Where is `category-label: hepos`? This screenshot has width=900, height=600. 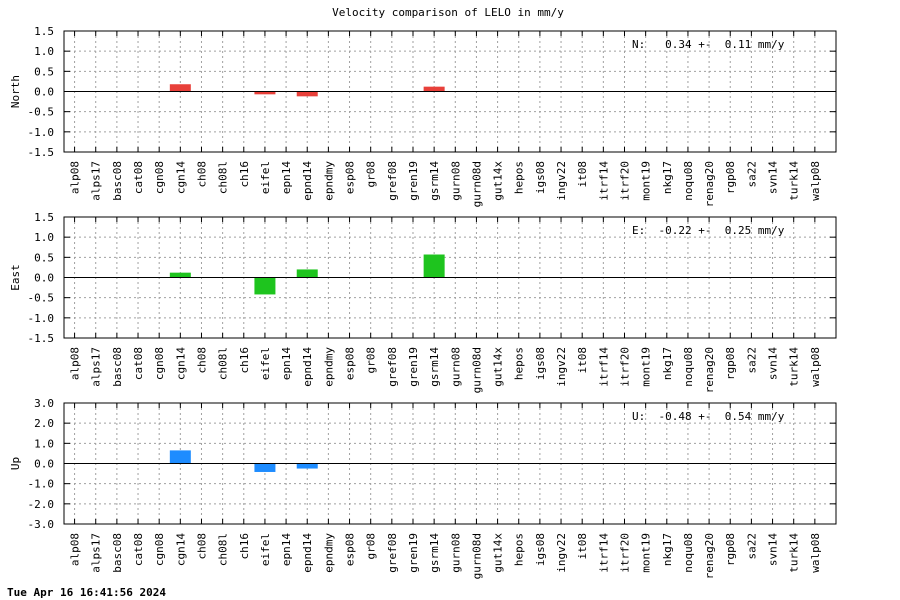
category-label: hepos is located at coordinates (519, 177).